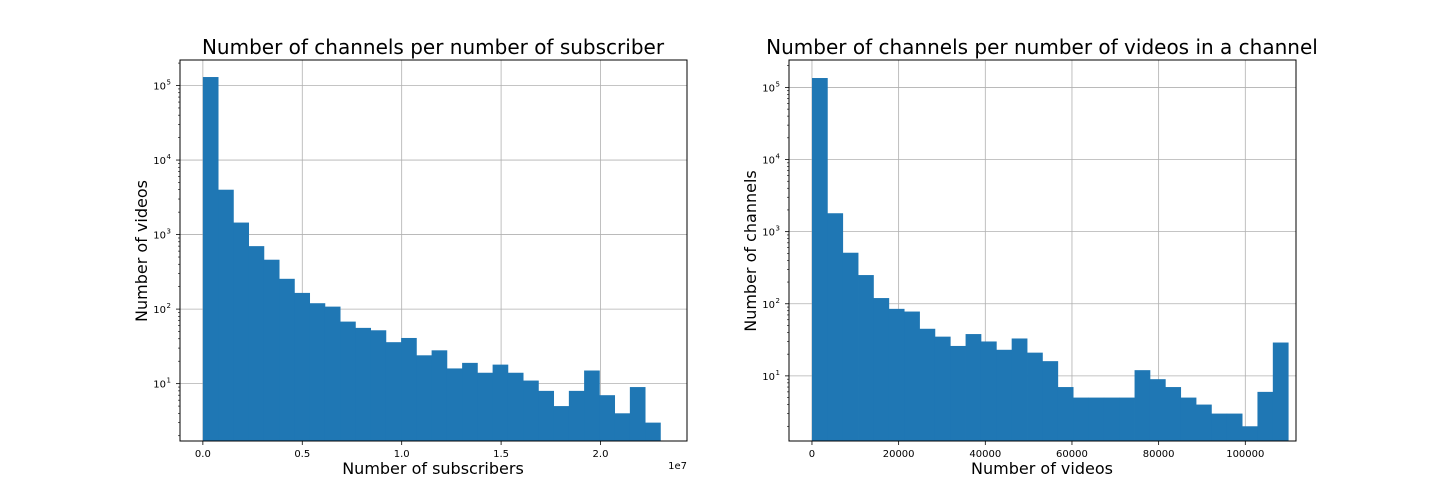 This screenshot has height=504, width=1440. What do you see at coordinates (750, 251) in the screenshot?
I see `y-axis-label: Number of channels` at bounding box center [750, 251].